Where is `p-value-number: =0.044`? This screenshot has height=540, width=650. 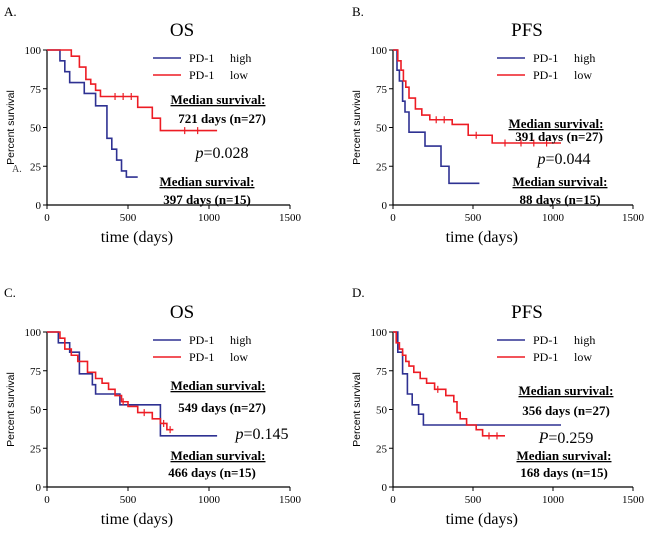 p-value-number: =0.044 is located at coordinates (567, 159).